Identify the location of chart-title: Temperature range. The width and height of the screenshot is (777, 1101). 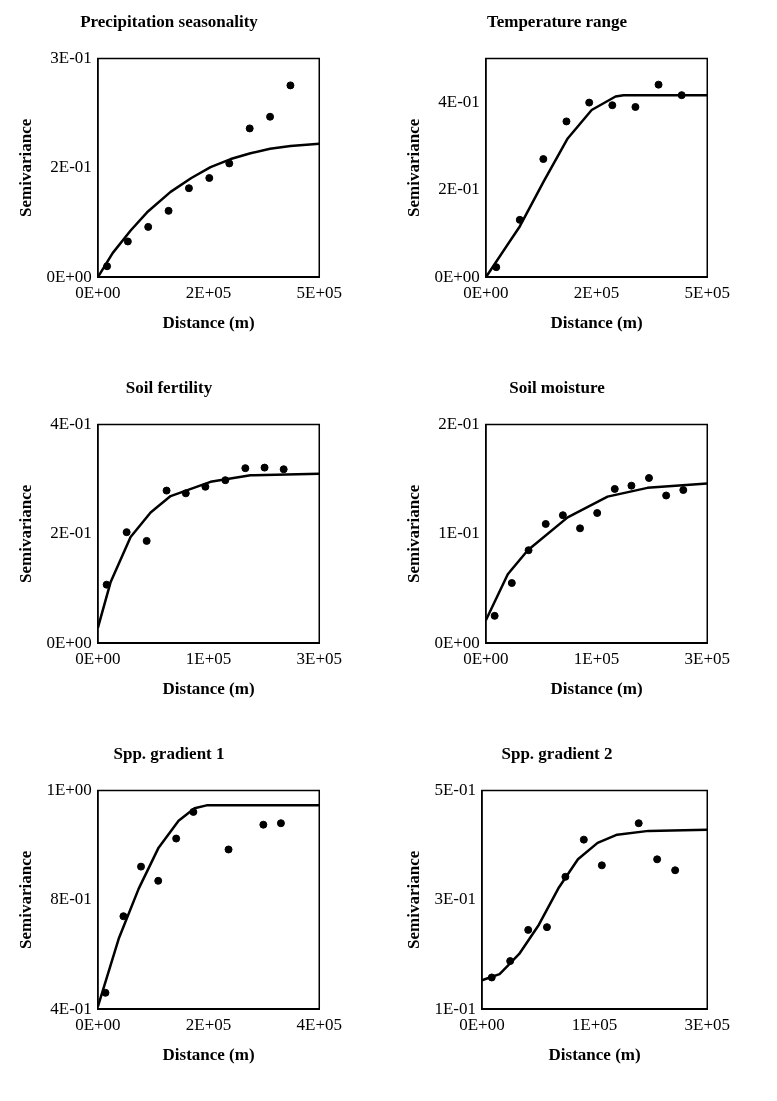
(557, 21).